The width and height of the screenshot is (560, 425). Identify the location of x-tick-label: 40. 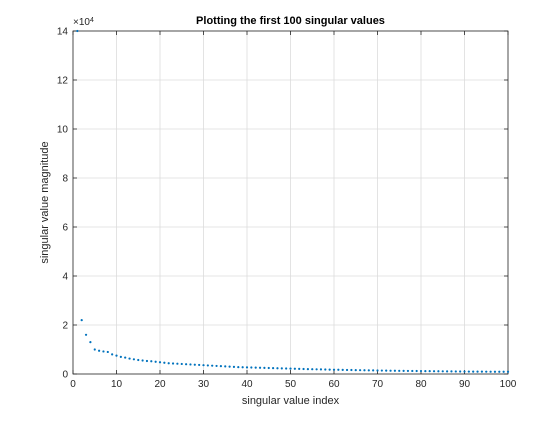
(247, 384).